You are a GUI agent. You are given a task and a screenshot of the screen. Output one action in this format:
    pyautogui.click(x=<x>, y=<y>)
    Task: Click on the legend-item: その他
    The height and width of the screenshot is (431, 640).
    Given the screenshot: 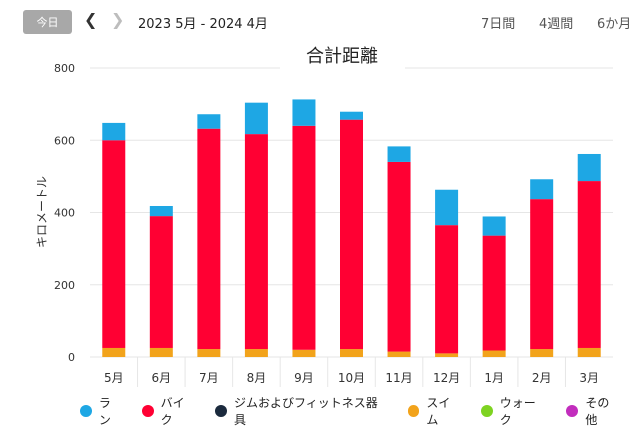 What is the action you would take?
    pyautogui.click(x=593, y=411)
    